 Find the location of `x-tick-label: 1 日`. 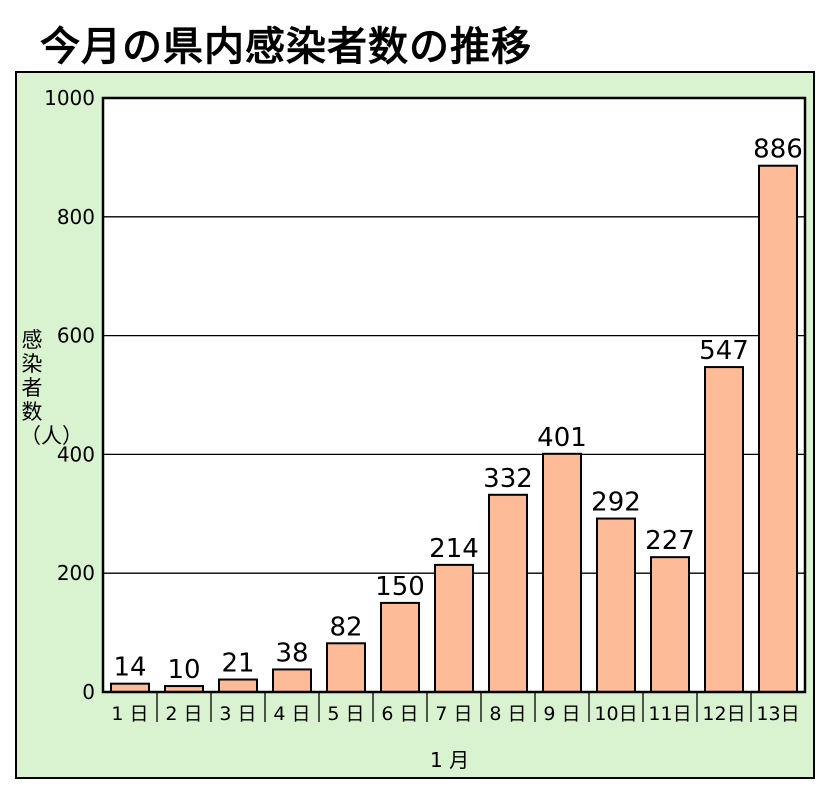

x-tick-label: 1 日 is located at coordinates (129, 714).